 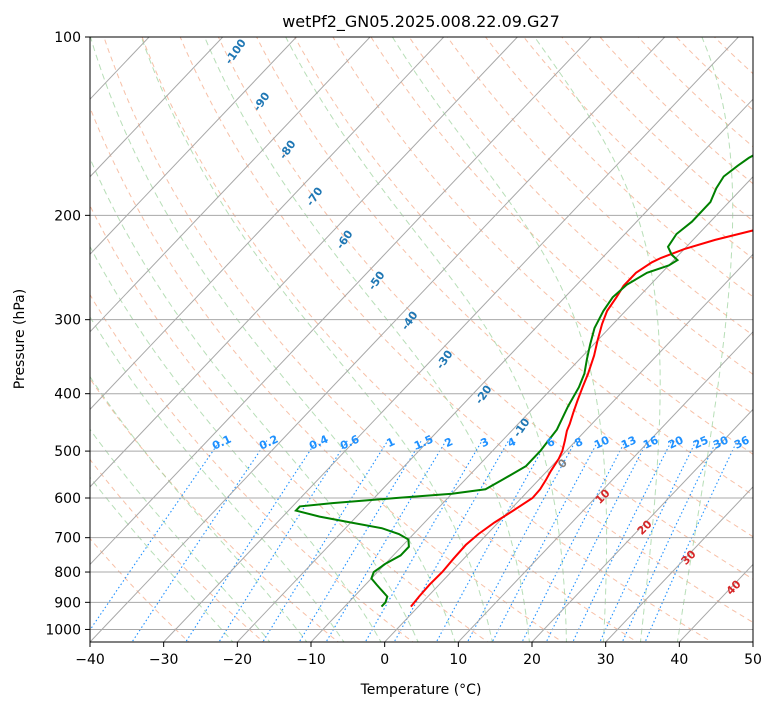 I want to click on y-tick-label: 100, so click(x=67, y=38).